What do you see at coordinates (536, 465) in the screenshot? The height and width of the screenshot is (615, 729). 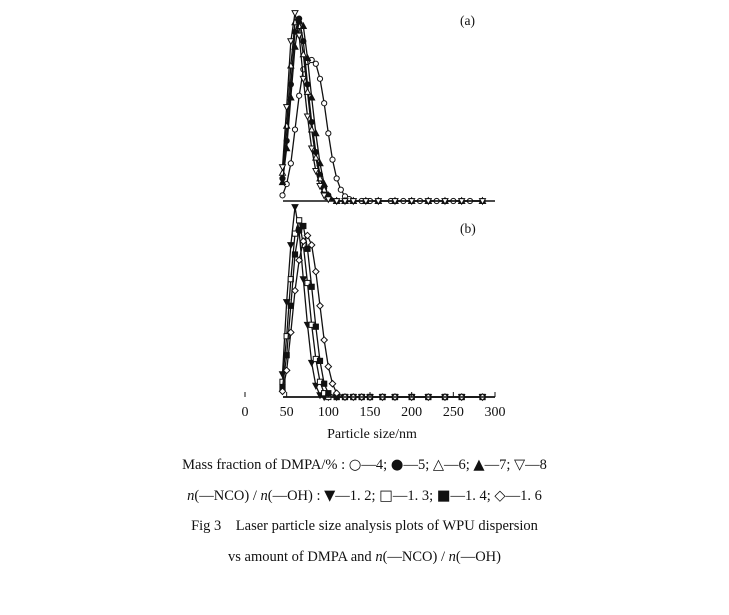 I see `legend-entry-label: —8` at bounding box center [536, 465].